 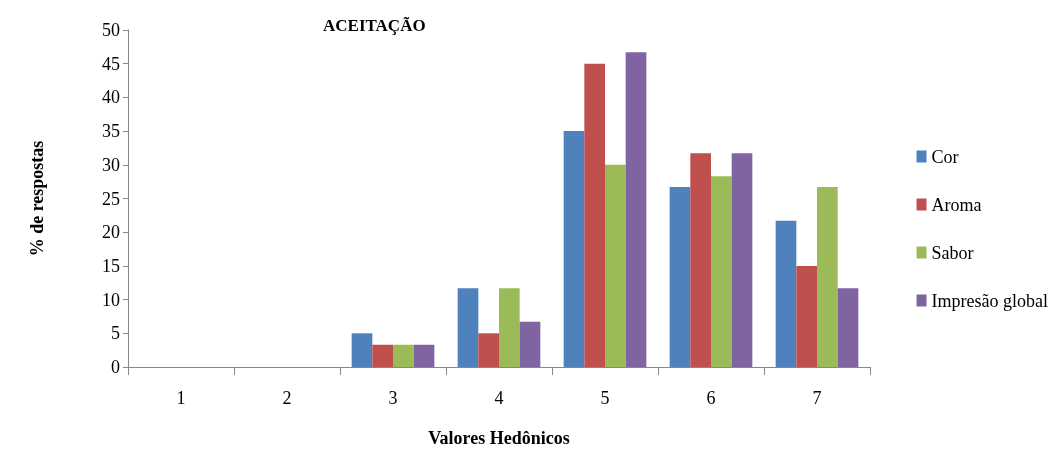 I want to click on x-tick-label: 2, so click(x=287, y=398).